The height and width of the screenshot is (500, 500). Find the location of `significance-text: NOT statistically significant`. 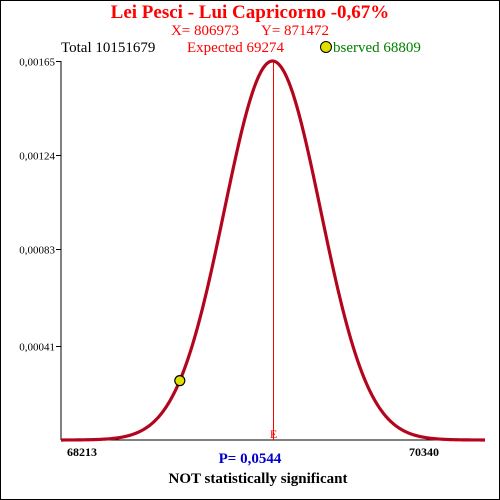

significance-text: NOT statistically significant is located at coordinates (258, 479).